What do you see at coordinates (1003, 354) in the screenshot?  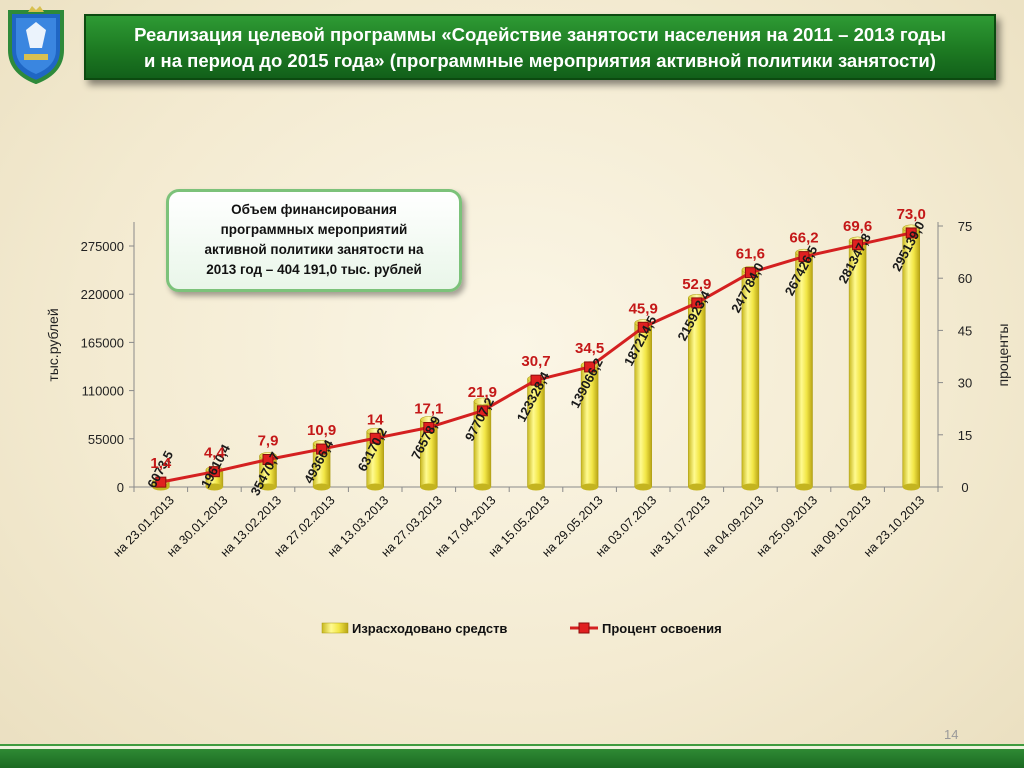 I see `y-axis-title-right: проценты` at bounding box center [1003, 354].